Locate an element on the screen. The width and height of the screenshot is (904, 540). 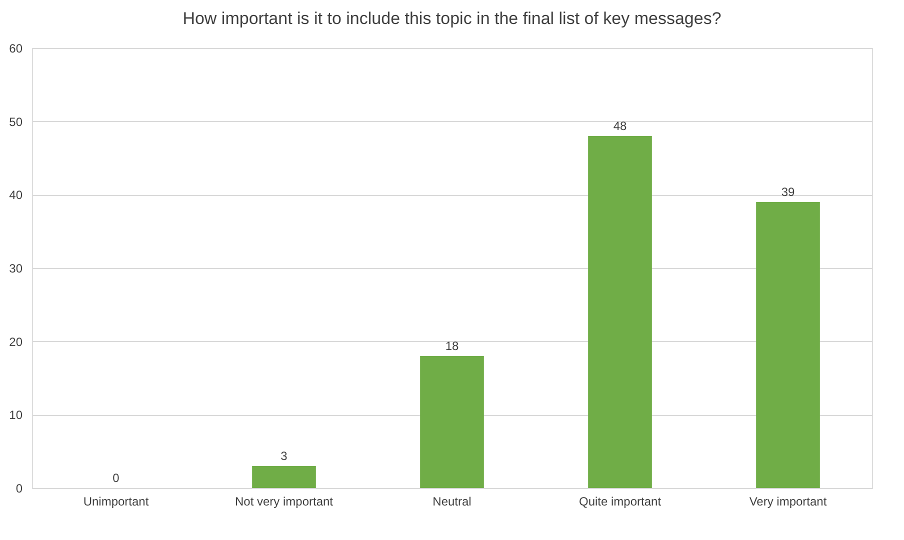
data-label: 3 is located at coordinates (284, 456).